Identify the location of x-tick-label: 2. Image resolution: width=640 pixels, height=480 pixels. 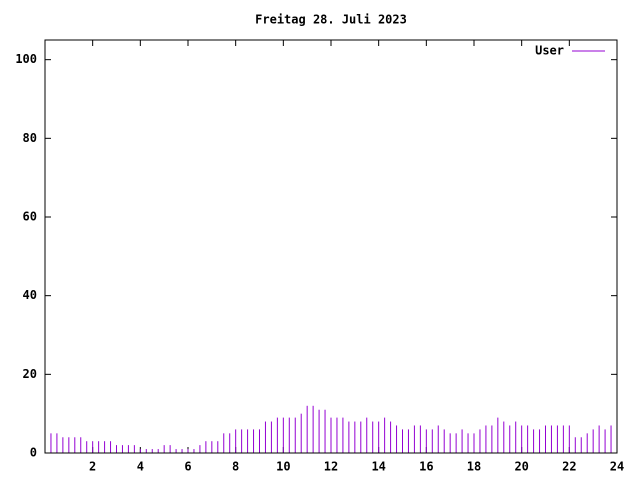
(92, 467).